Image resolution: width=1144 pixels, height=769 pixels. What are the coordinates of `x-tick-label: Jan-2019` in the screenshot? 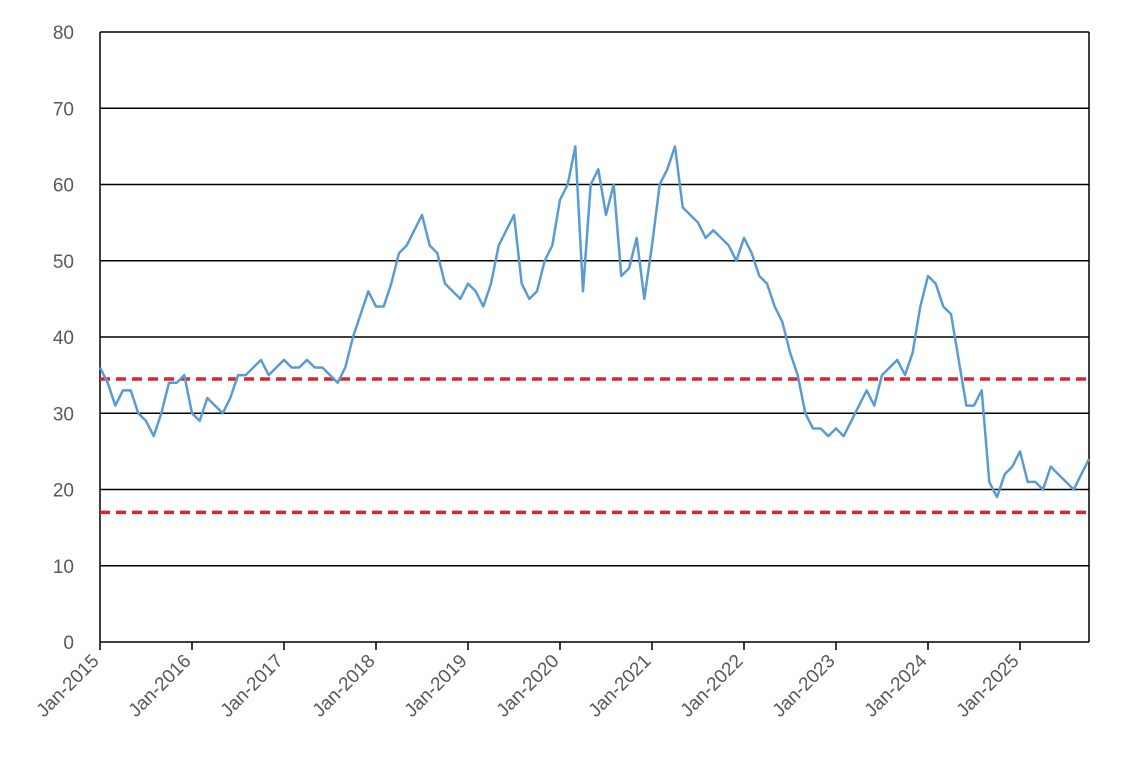 It's located at (436, 686).